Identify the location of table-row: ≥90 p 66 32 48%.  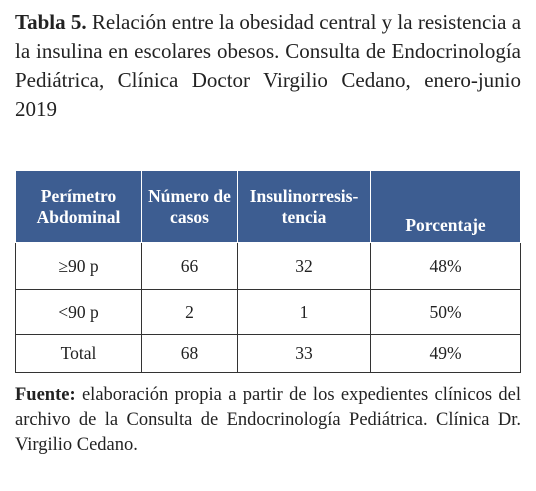
(268, 266).